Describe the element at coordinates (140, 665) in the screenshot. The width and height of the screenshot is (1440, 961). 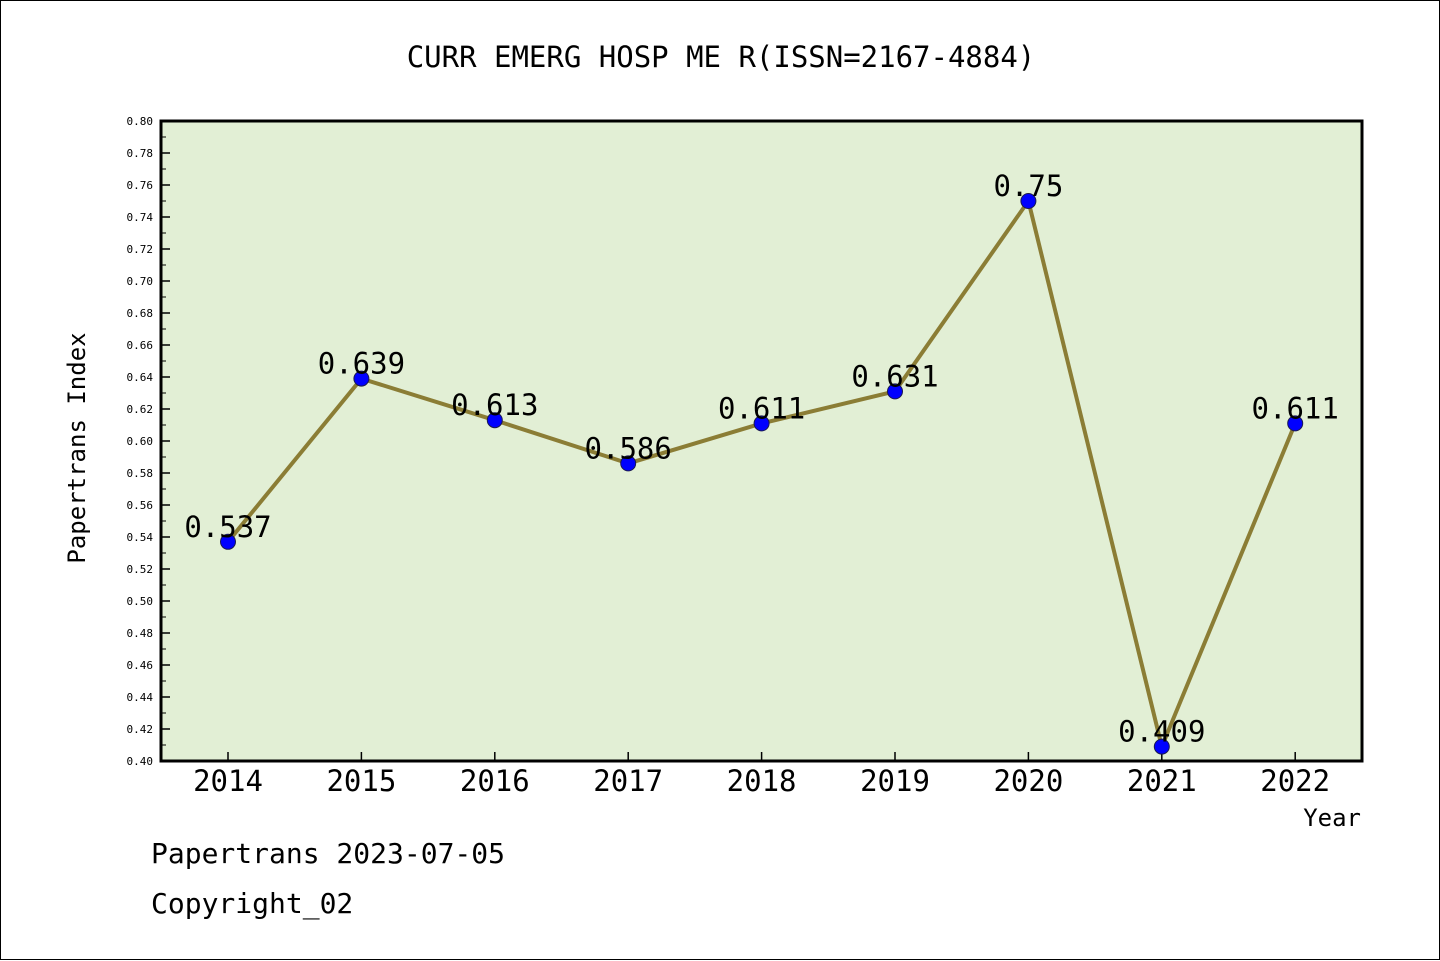
I see `y-tick-label: 0.46` at that location.